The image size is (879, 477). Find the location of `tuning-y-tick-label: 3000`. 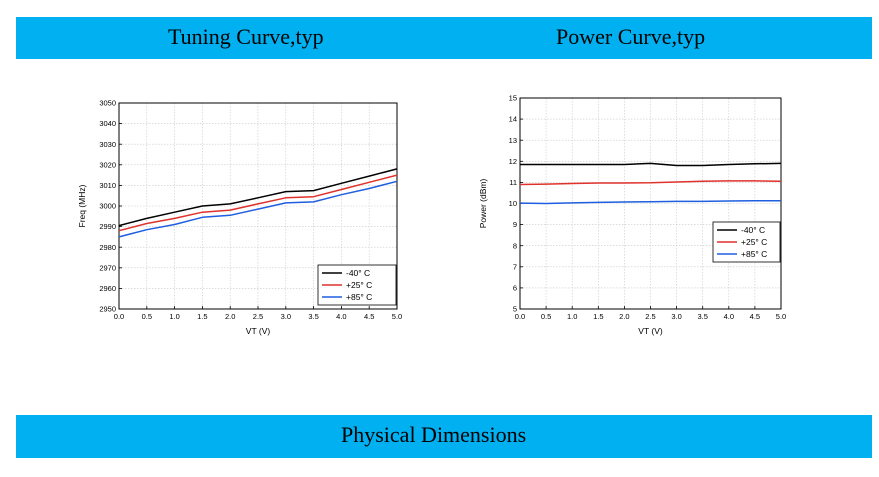

tuning-y-tick-label: 3000 is located at coordinates (107, 206).